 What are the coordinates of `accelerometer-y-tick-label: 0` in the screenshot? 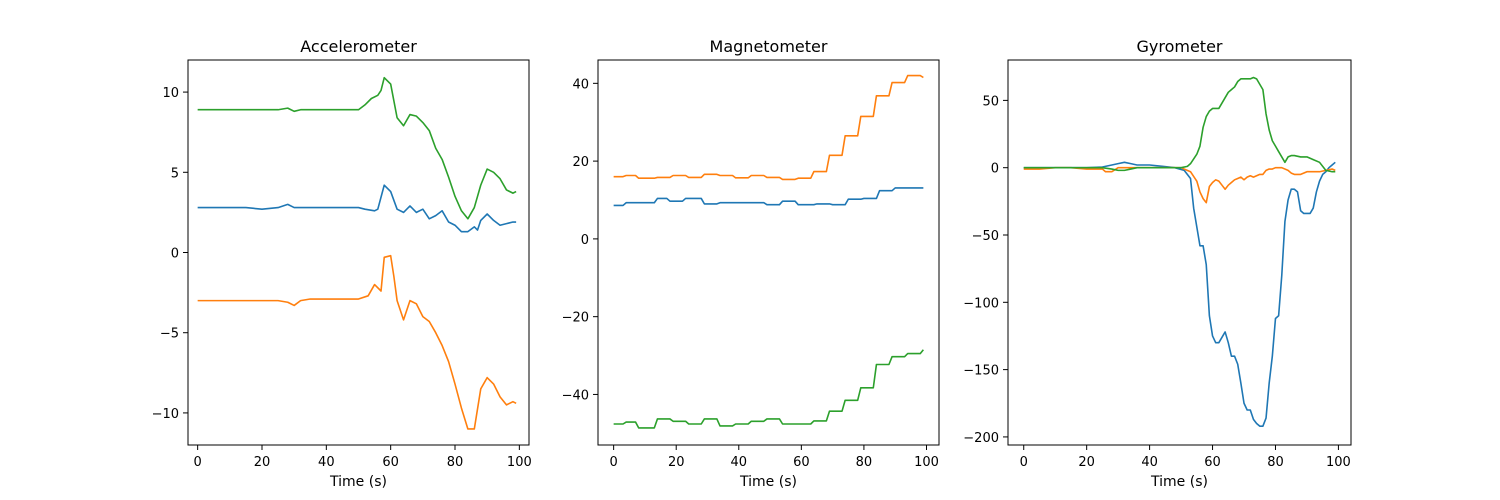 It's located at (175, 254).